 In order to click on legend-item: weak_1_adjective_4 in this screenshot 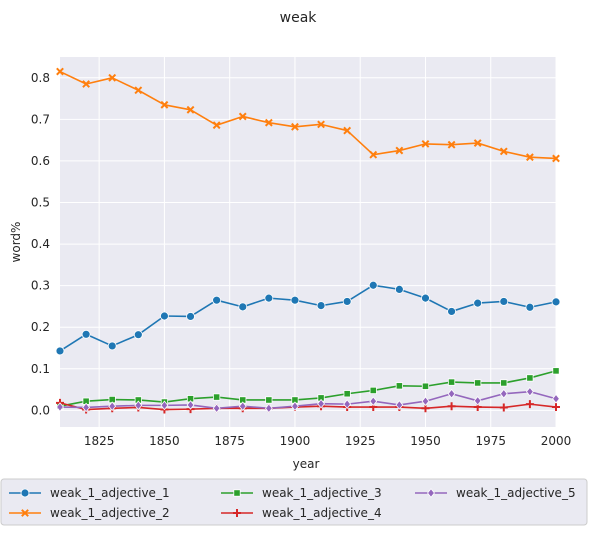, I will do `click(301, 513)`.